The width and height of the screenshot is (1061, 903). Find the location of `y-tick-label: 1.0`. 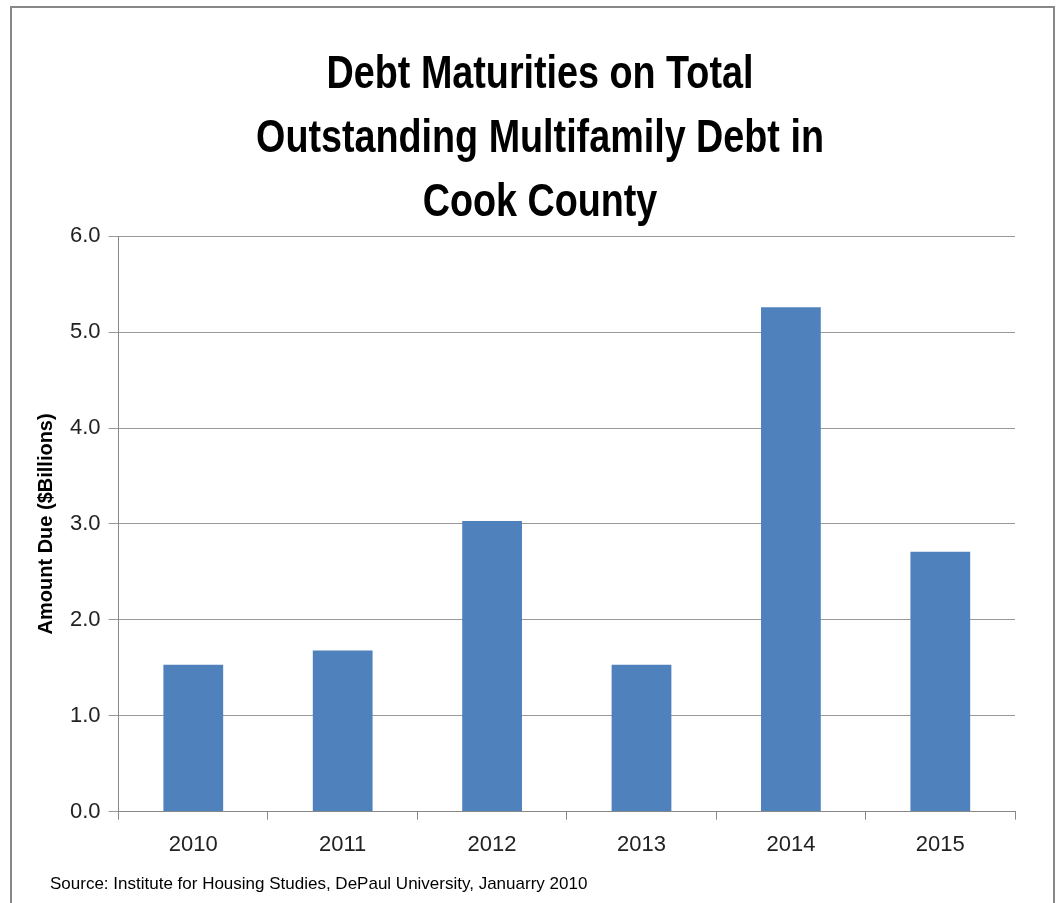

y-tick-label: 1.0 is located at coordinates (85, 714).